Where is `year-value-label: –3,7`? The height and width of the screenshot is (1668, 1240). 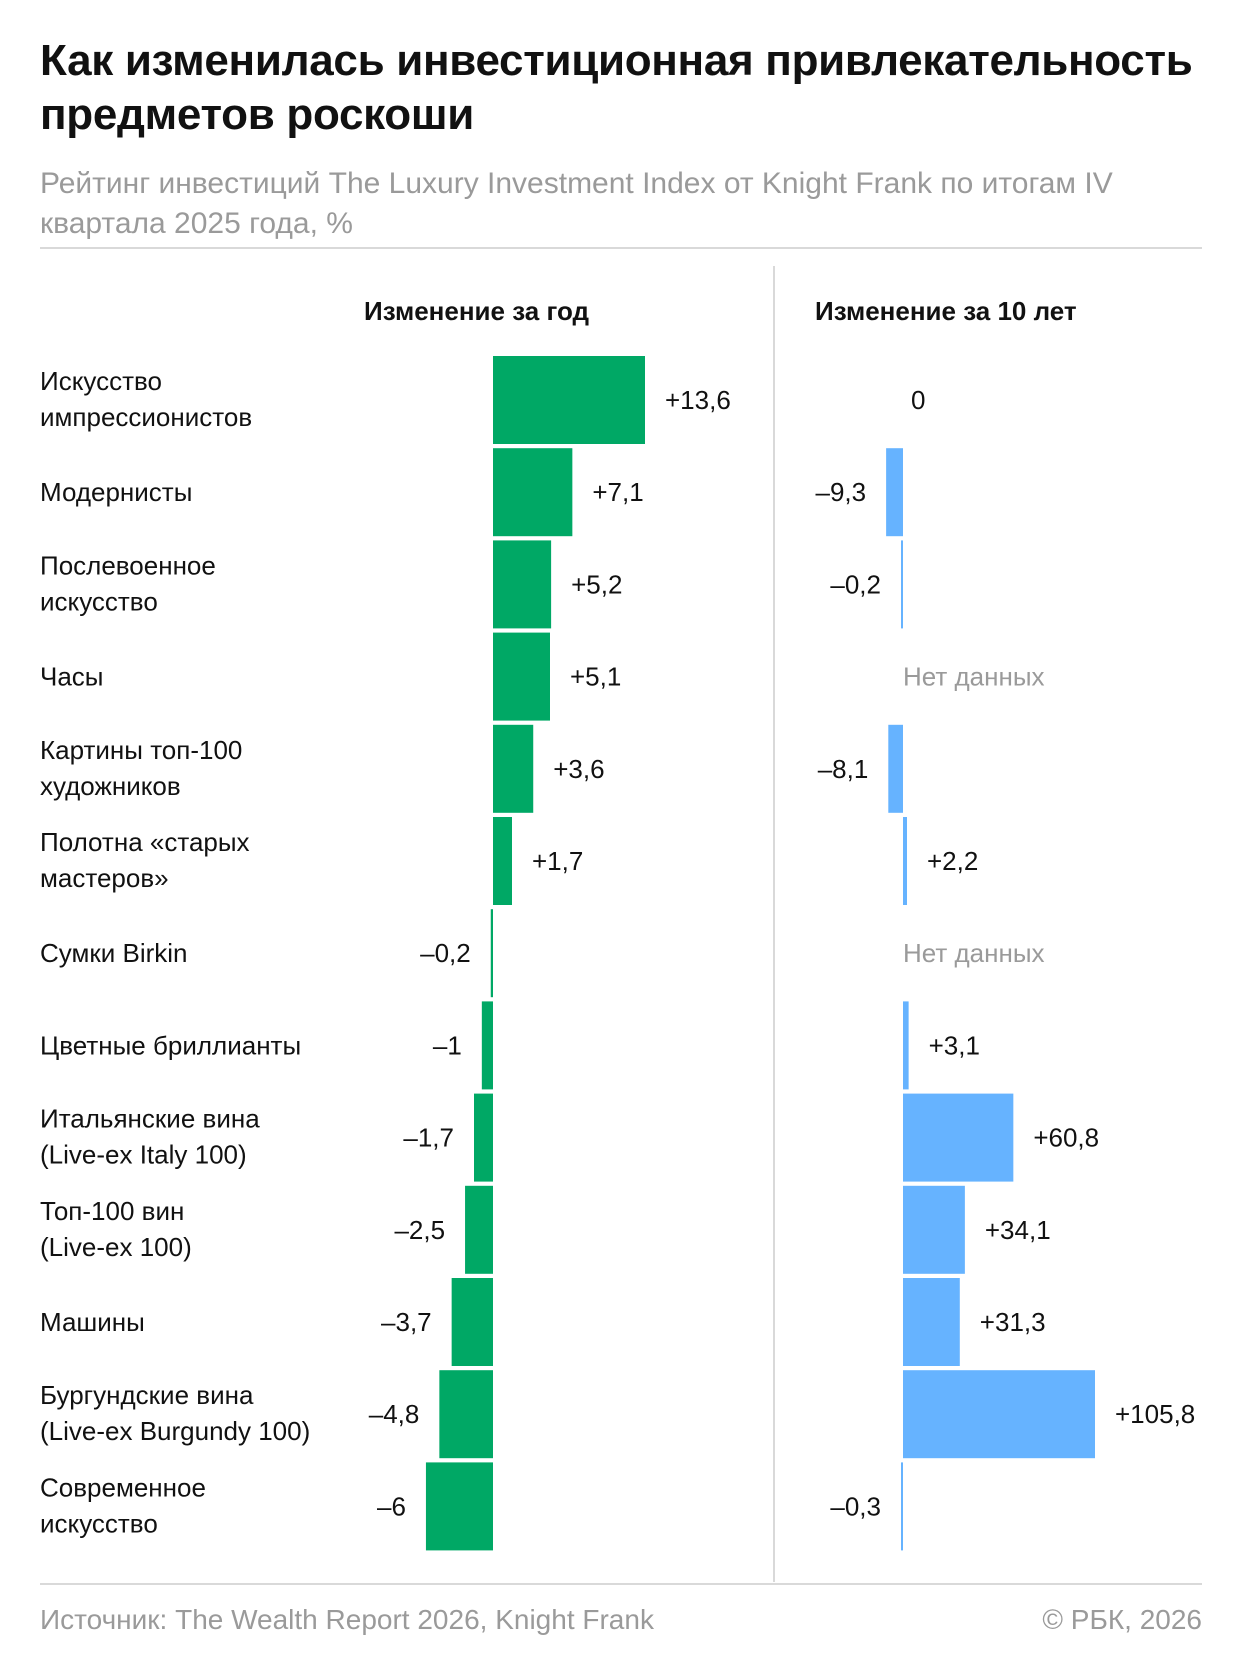 year-value-label: –3,7 is located at coordinates (406, 1322).